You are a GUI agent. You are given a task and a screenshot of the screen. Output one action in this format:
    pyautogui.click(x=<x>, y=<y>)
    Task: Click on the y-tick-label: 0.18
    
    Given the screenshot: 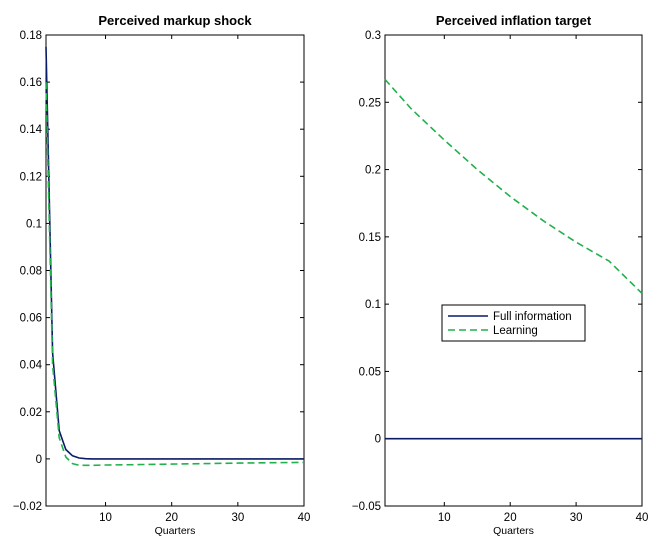 What is the action you would take?
    pyautogui.click(x=31, y=36)
    